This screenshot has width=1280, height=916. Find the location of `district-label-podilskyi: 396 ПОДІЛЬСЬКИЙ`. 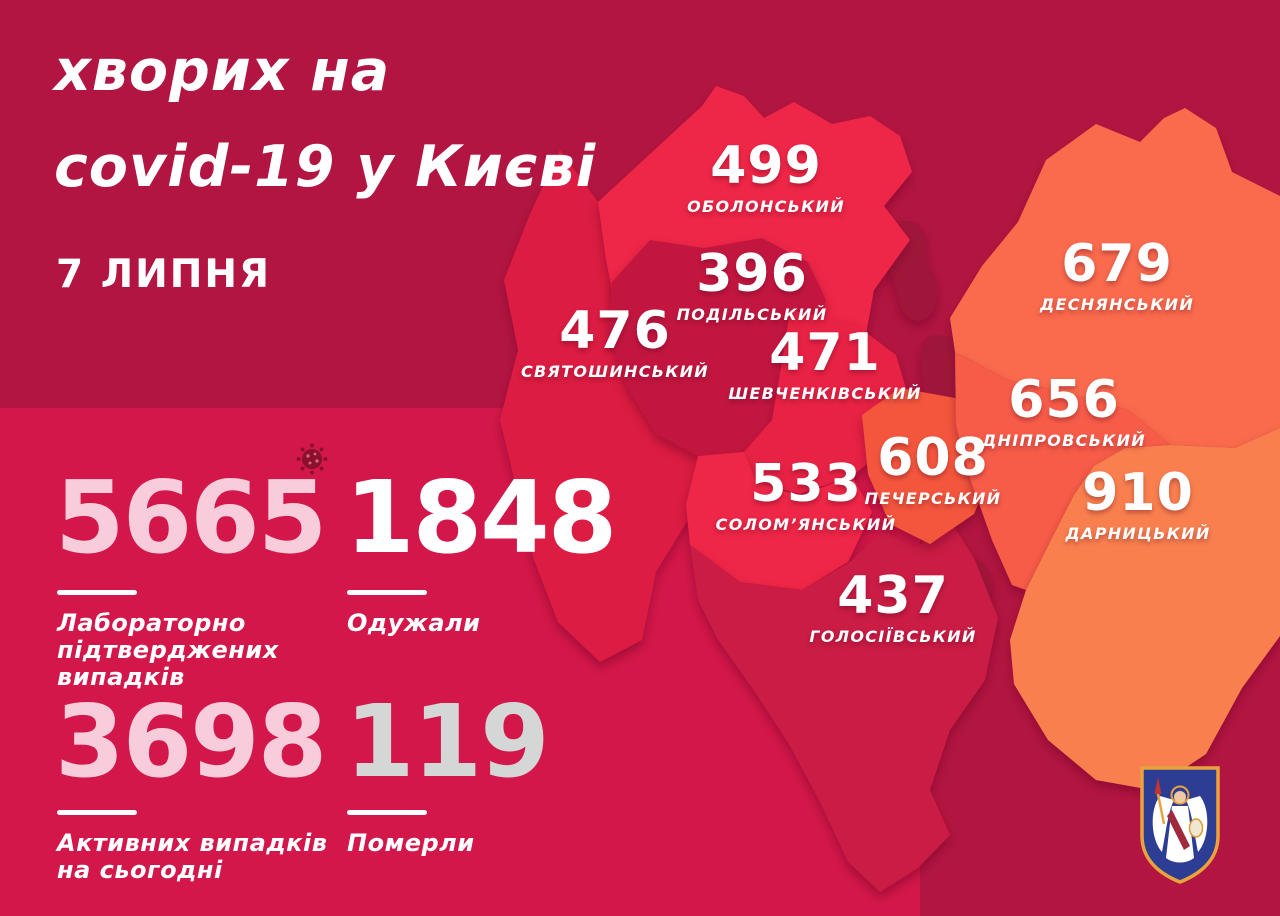

district-label-podilskyi: 396 ПОДІЛЬСЬКИЙ is located at coordinates (752, 284).